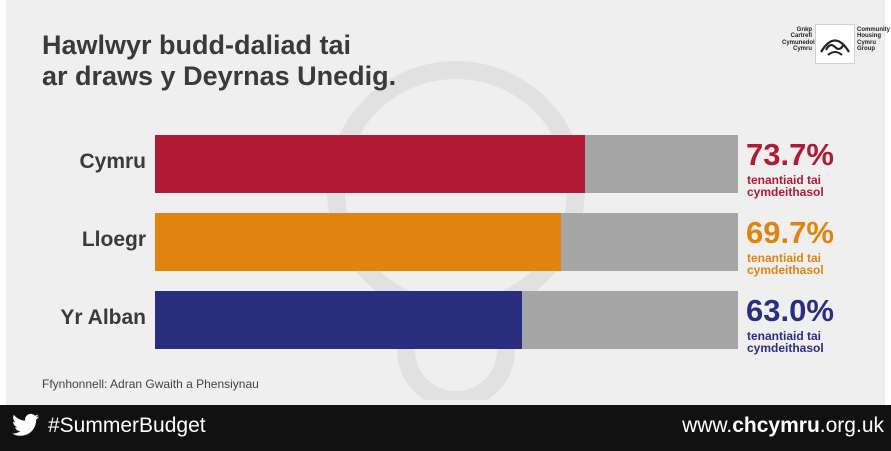 This screenshot has height=451, width=891. Describe the element at coordinates (867, 42) in the screenshot. I see `logo-english-line: Cymru` at that location.